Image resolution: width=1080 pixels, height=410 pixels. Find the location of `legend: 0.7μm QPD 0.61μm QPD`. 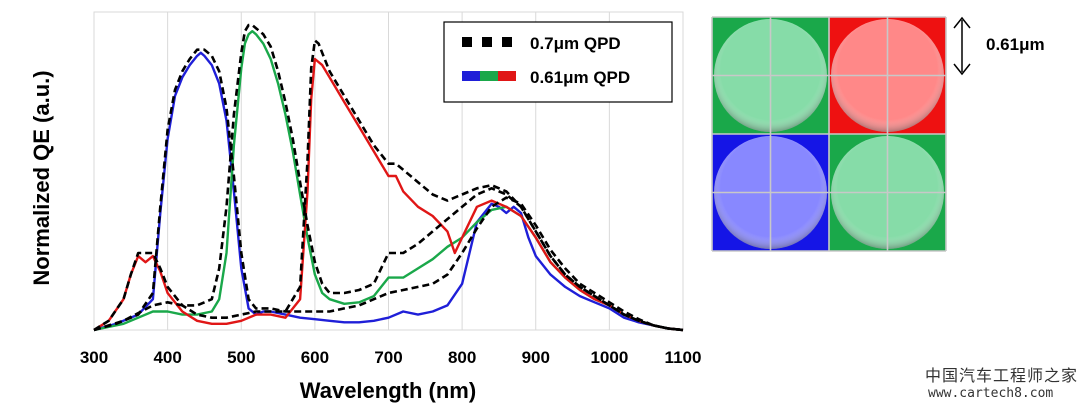

legend: 0.7μm QPD 0.61μm QPD is located at coordinates (558, 62).